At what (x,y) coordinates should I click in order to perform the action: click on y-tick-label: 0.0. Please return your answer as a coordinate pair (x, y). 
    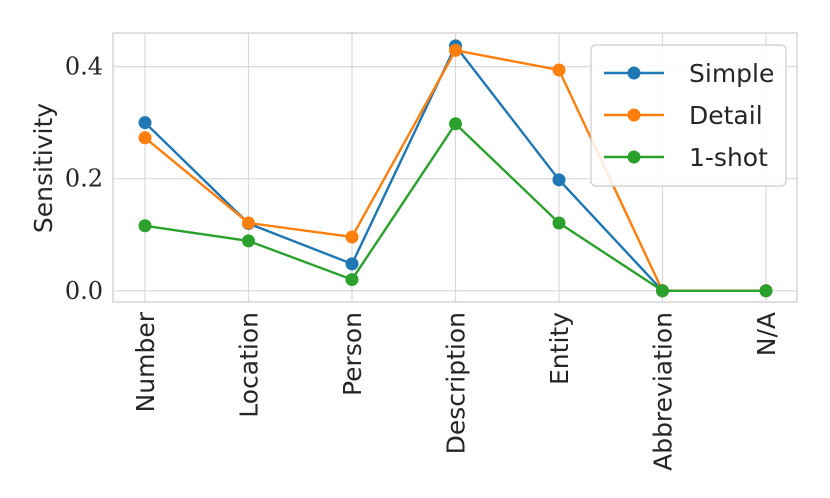
    Looking at the image, I should click on (84, 291).